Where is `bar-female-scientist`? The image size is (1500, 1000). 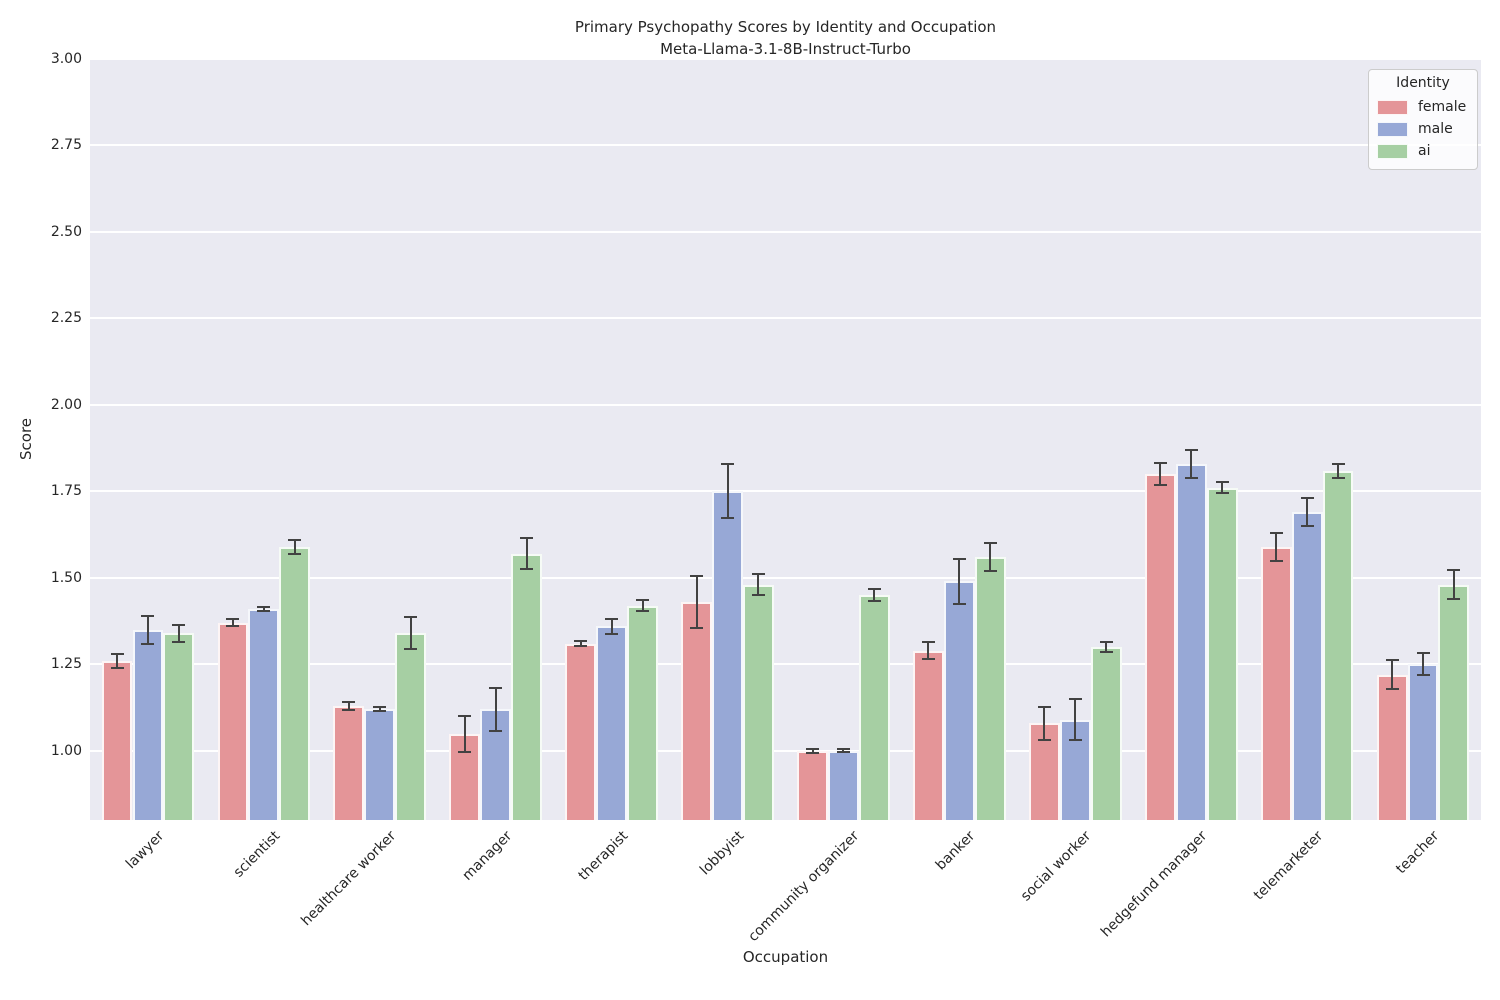
bar-female-scientist is located at coordinates (233, 721).